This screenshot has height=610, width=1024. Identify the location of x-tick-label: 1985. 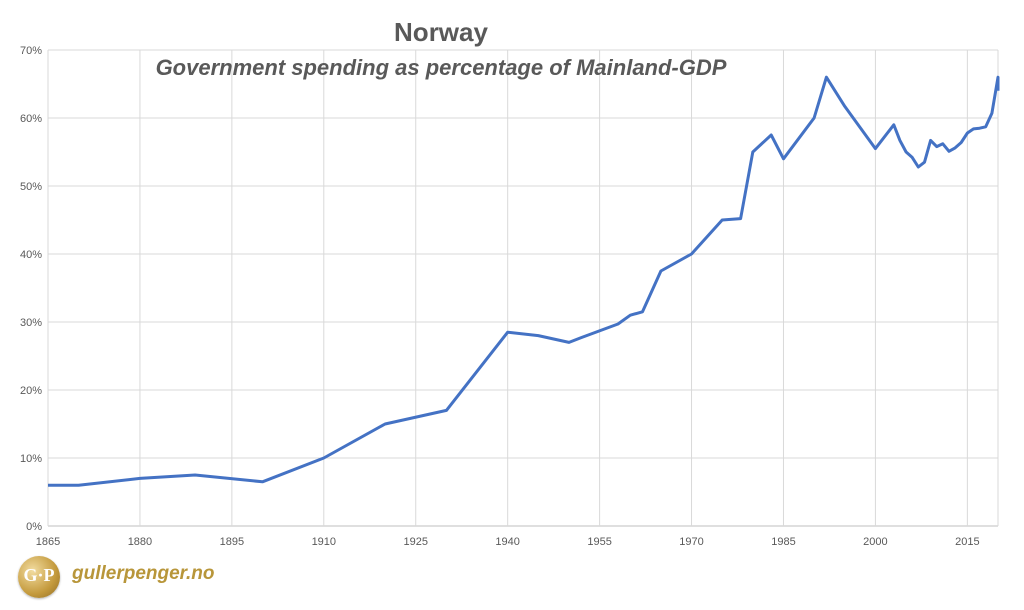
(783, 542).